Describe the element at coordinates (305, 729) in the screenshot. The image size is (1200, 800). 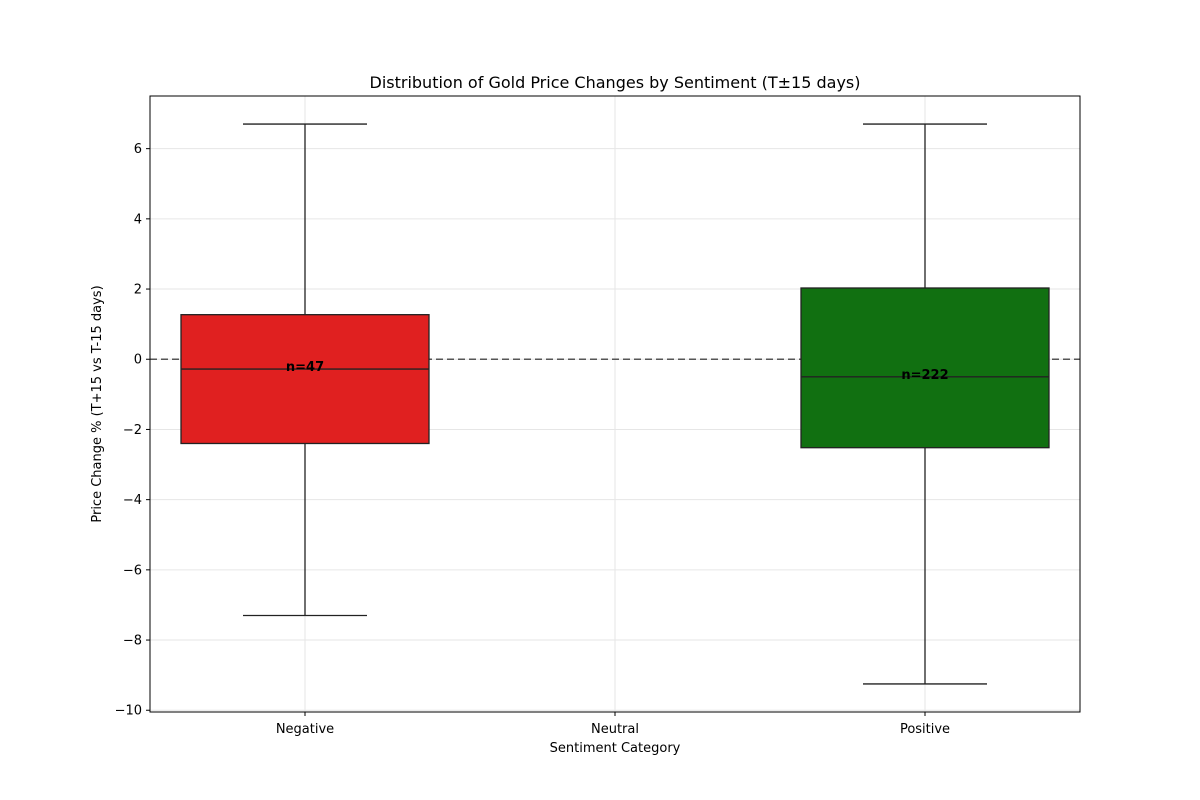
I see `x-tick-label-negative: Negative` at that location.